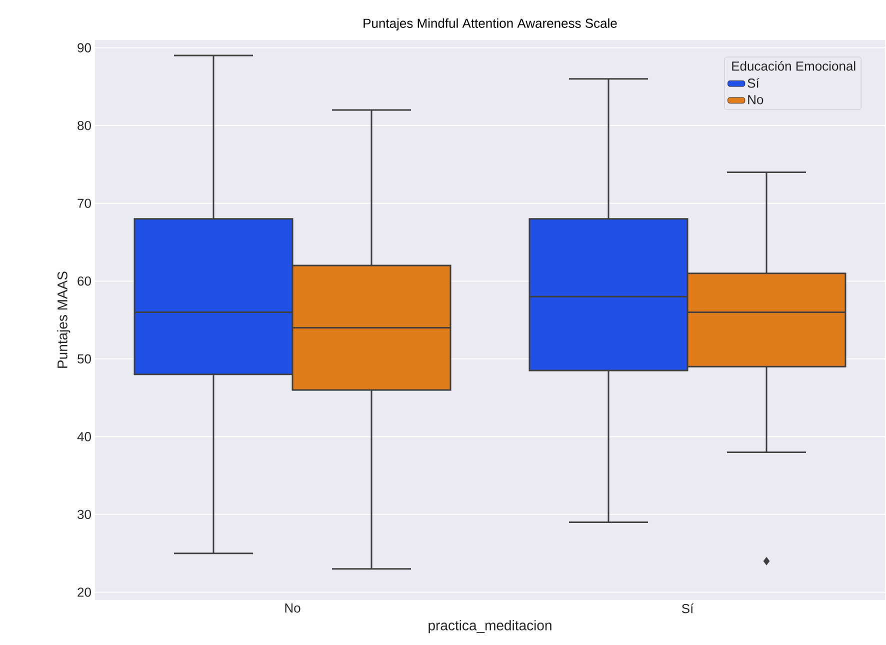  I want to click on y-tick-label: 50, so click(84, 359).